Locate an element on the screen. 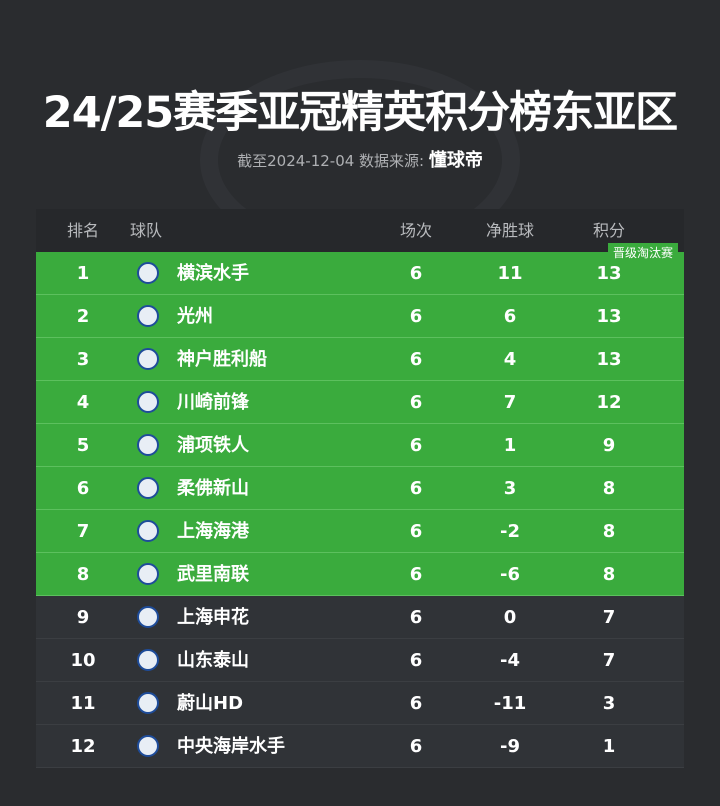 This screenshot has width=720, height=806. column-header: 场次 is located at coordinates (416, 230).